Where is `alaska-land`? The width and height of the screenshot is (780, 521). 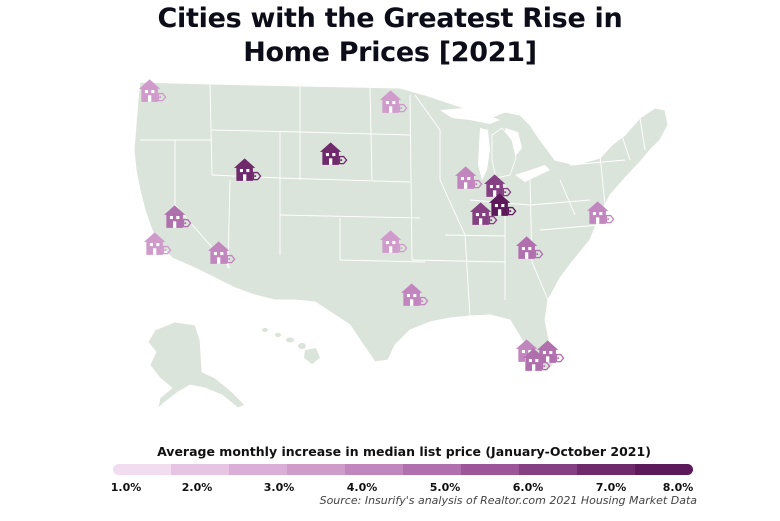
alaska-land is located at coordinates (196, 365).